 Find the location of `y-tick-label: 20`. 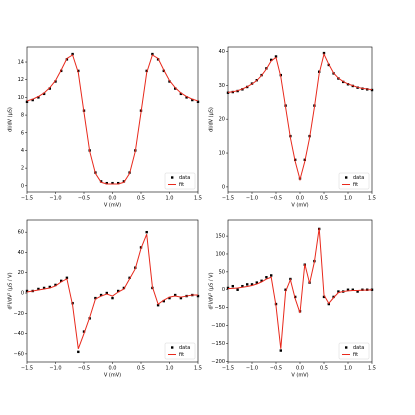

y-tick-label: 20 is located at coordinates (222, 120).